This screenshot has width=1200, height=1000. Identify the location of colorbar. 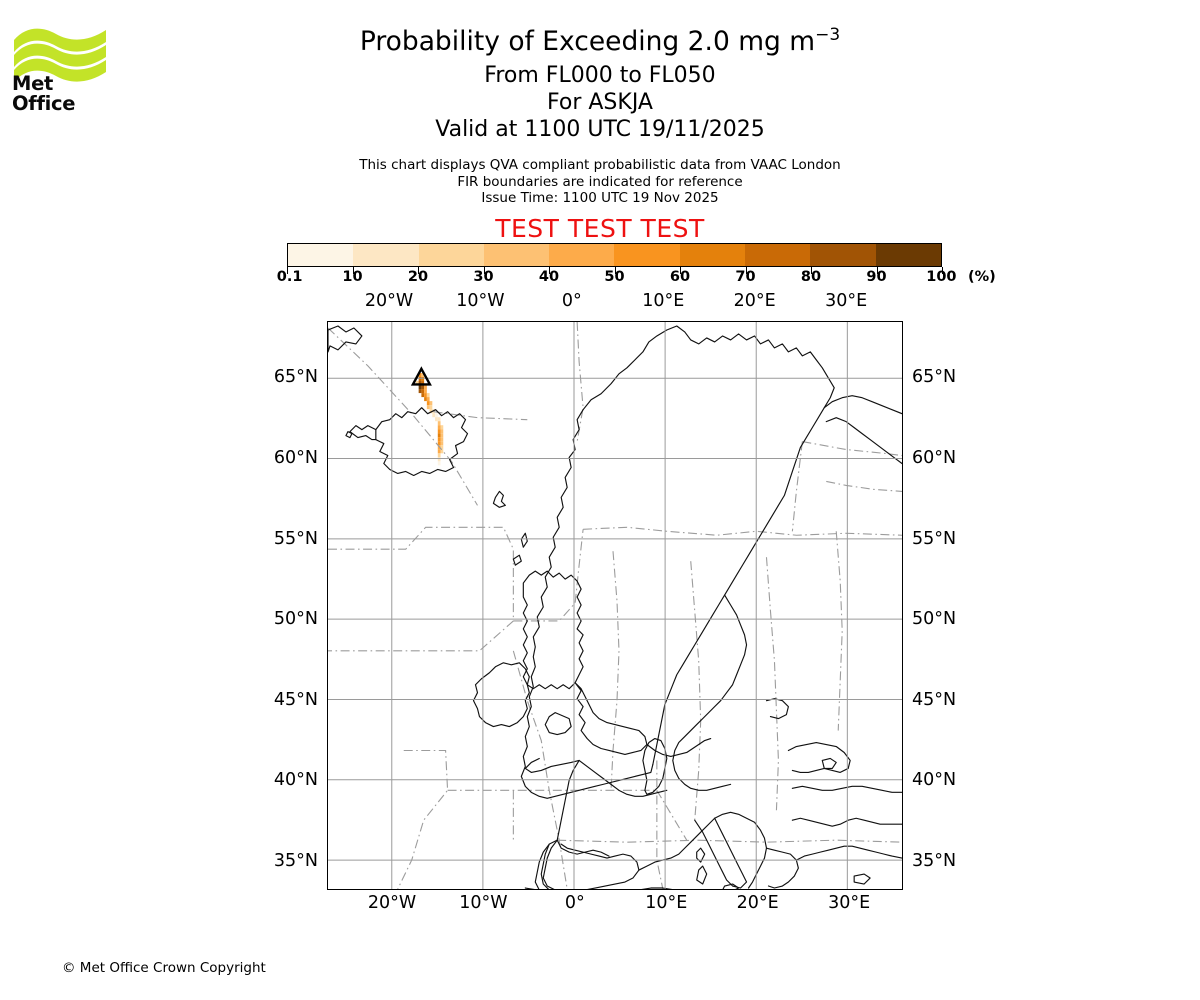
(614, 255).